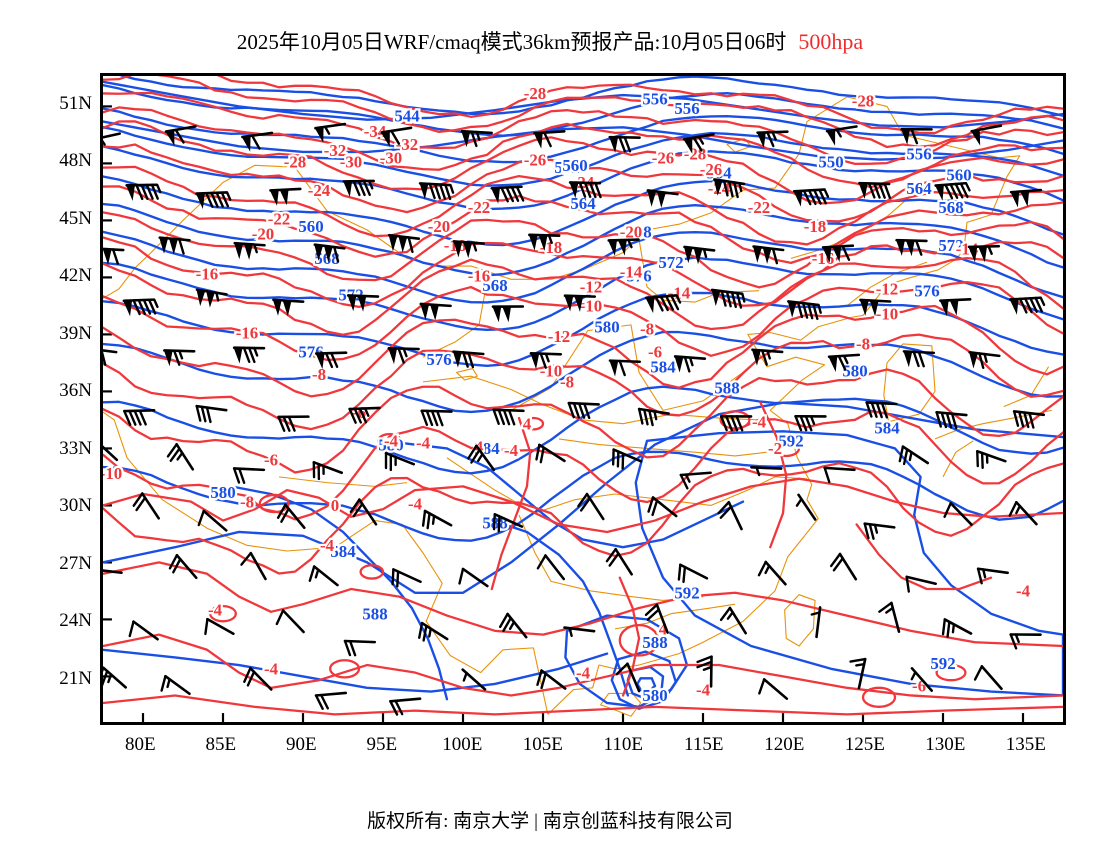  Describe the element at coordinates (566, 167) in the screenshot. I see `svg-text: 552` at that location.